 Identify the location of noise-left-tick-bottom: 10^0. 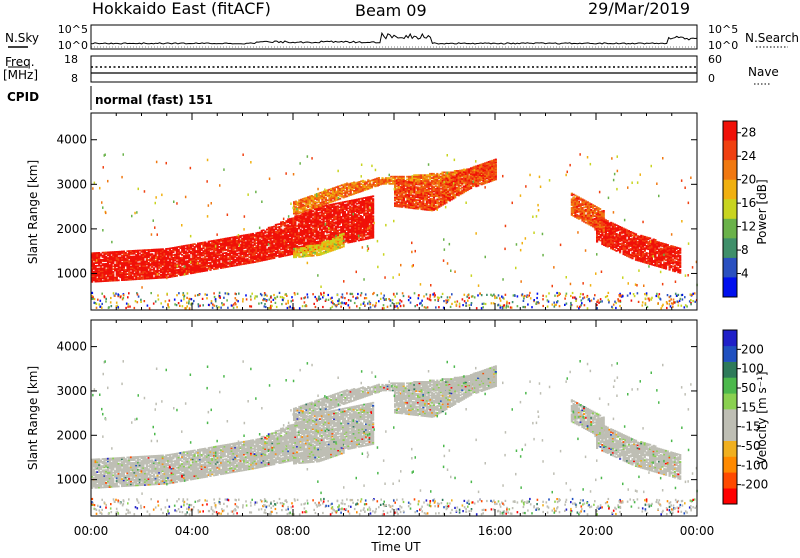
(73, 45).